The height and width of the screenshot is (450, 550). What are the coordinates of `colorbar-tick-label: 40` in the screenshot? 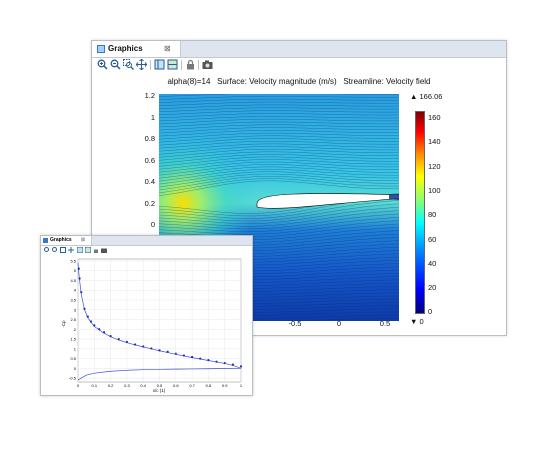 It's located at (432, 263).